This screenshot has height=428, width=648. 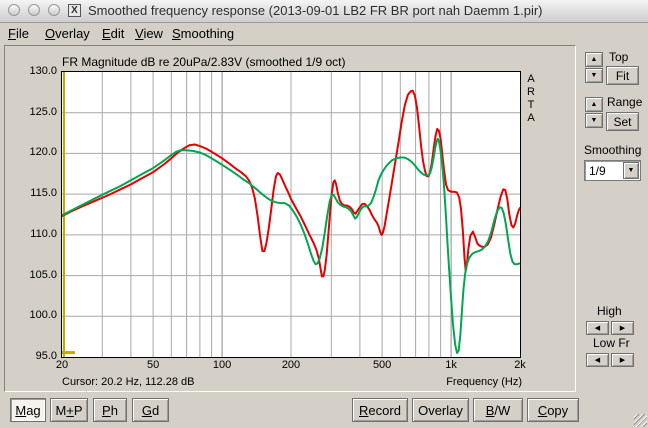 I want to click on range-down-button: ▼, so click(x=594, y=120).